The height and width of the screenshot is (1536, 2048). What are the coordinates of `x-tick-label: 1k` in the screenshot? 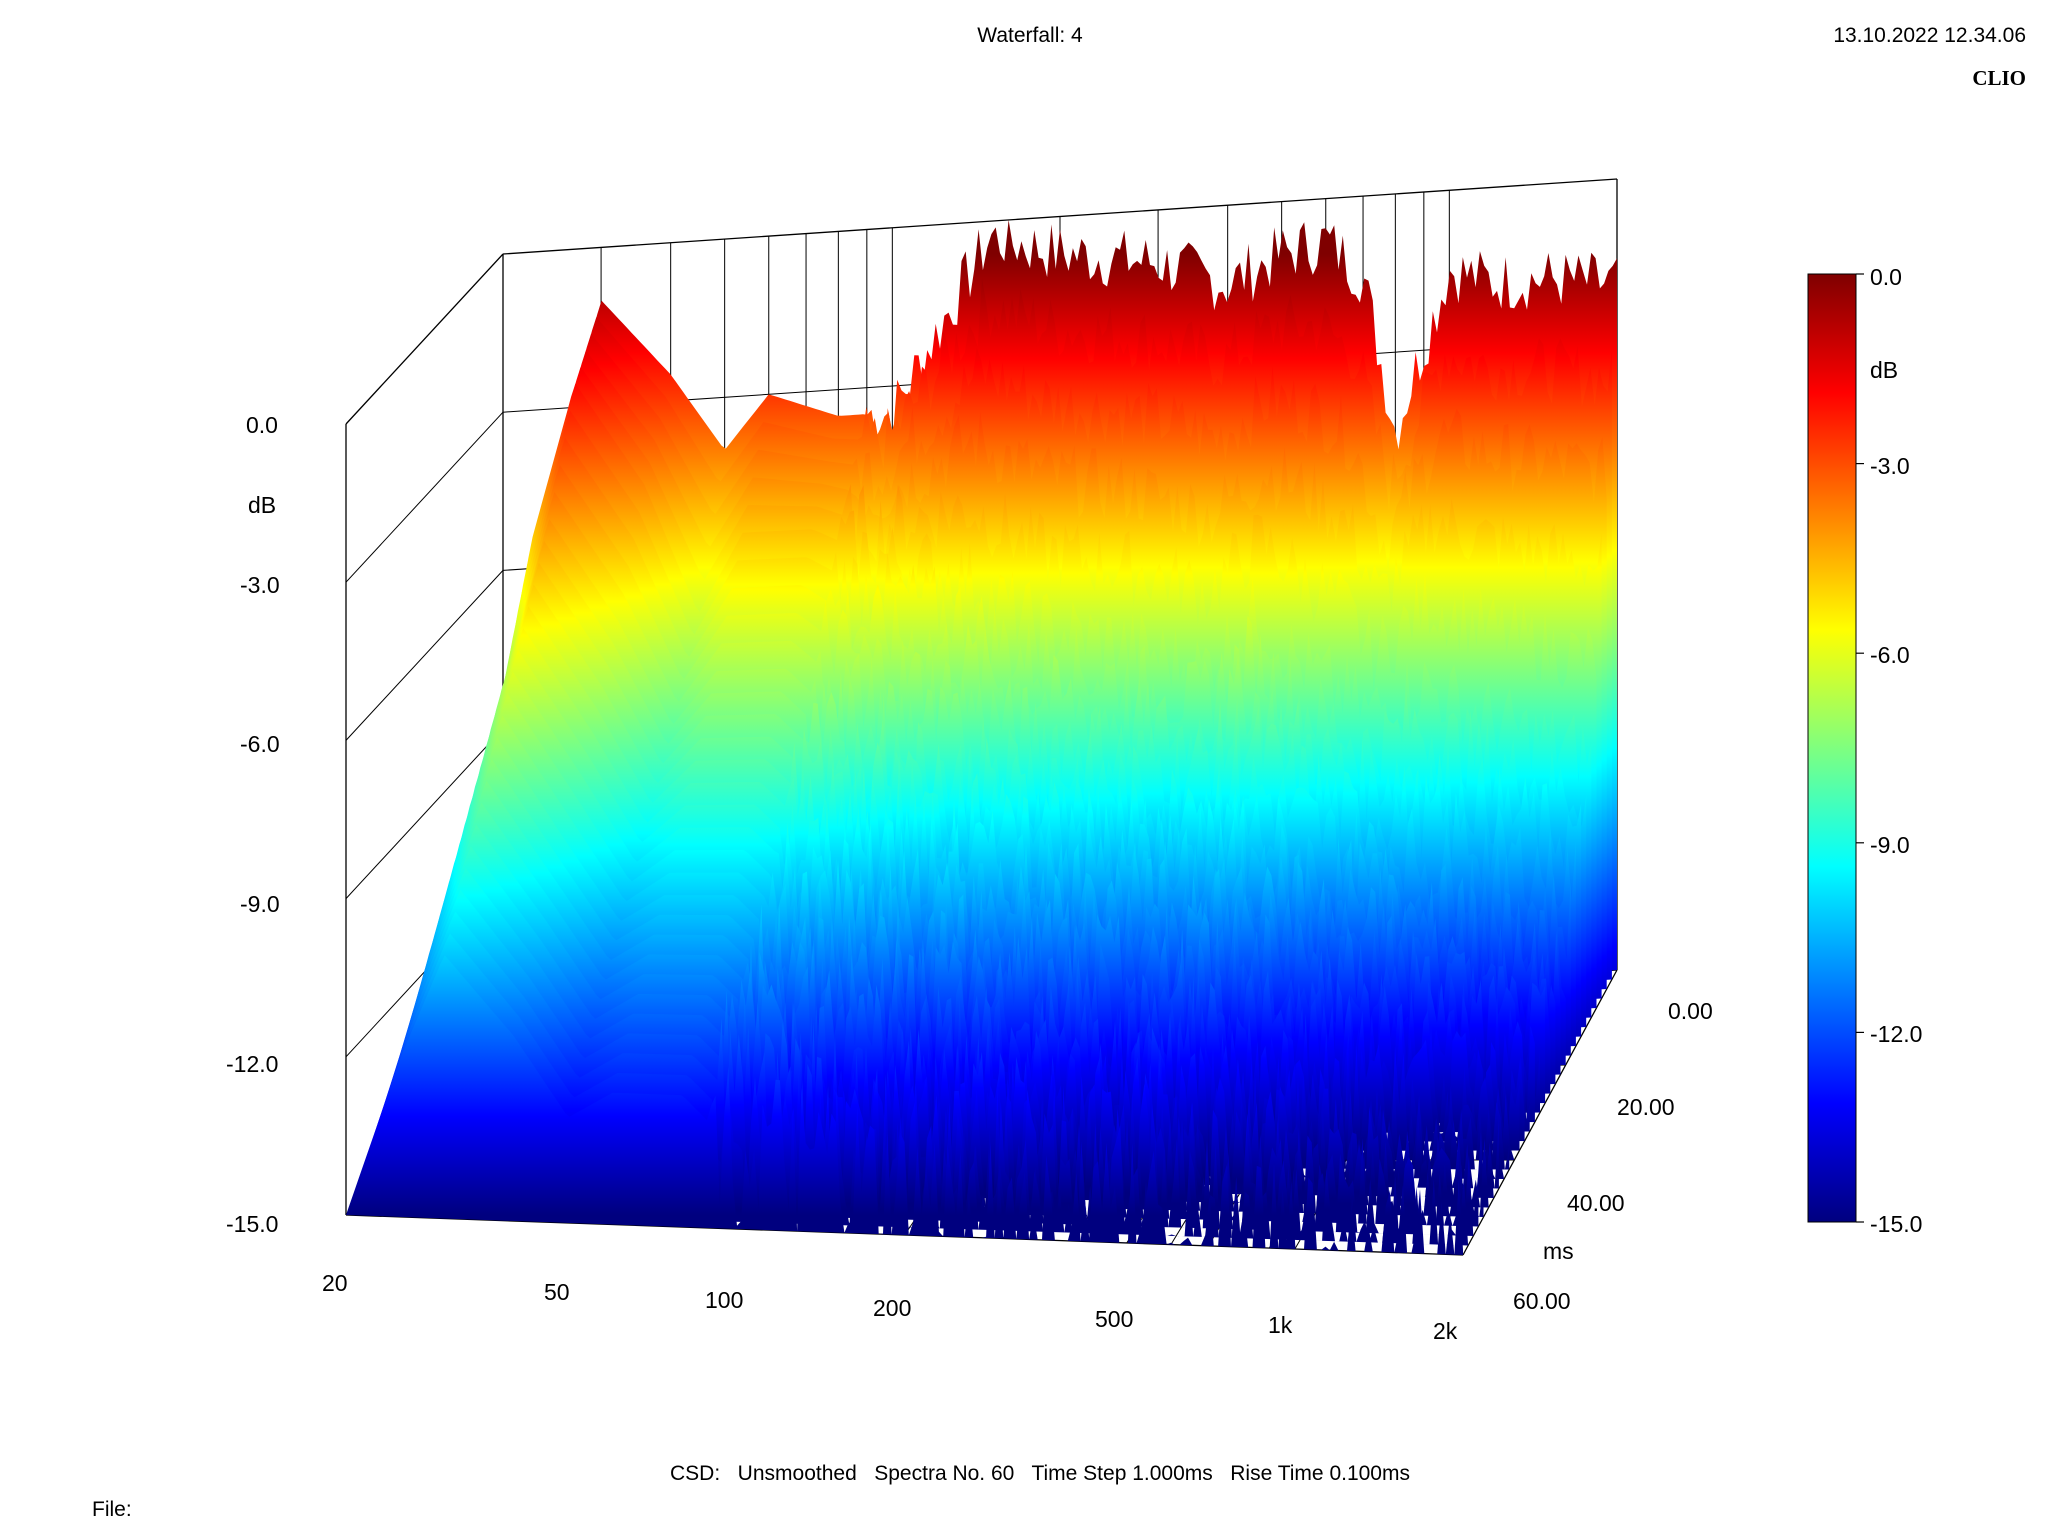 It's located at (1280, 1325).